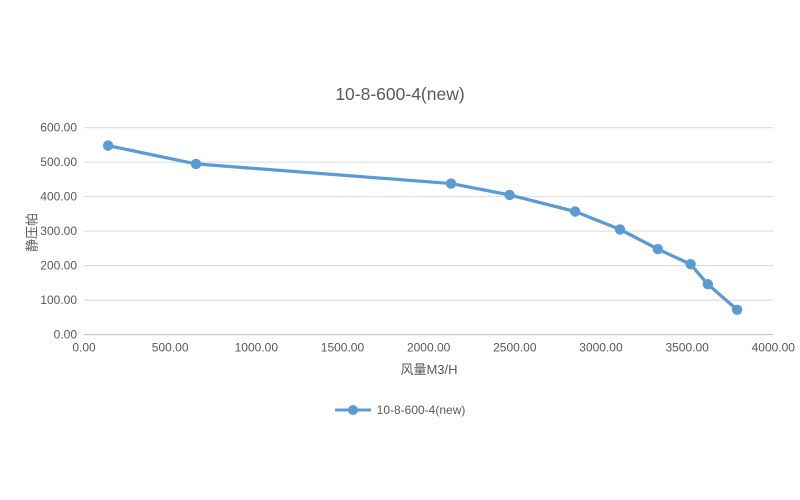 The image size is (800, 500). What do you see at coordinates (58, 128) in the screenshot?
I see `y-tick-label: 600.00` at bounding box center [58, 128].